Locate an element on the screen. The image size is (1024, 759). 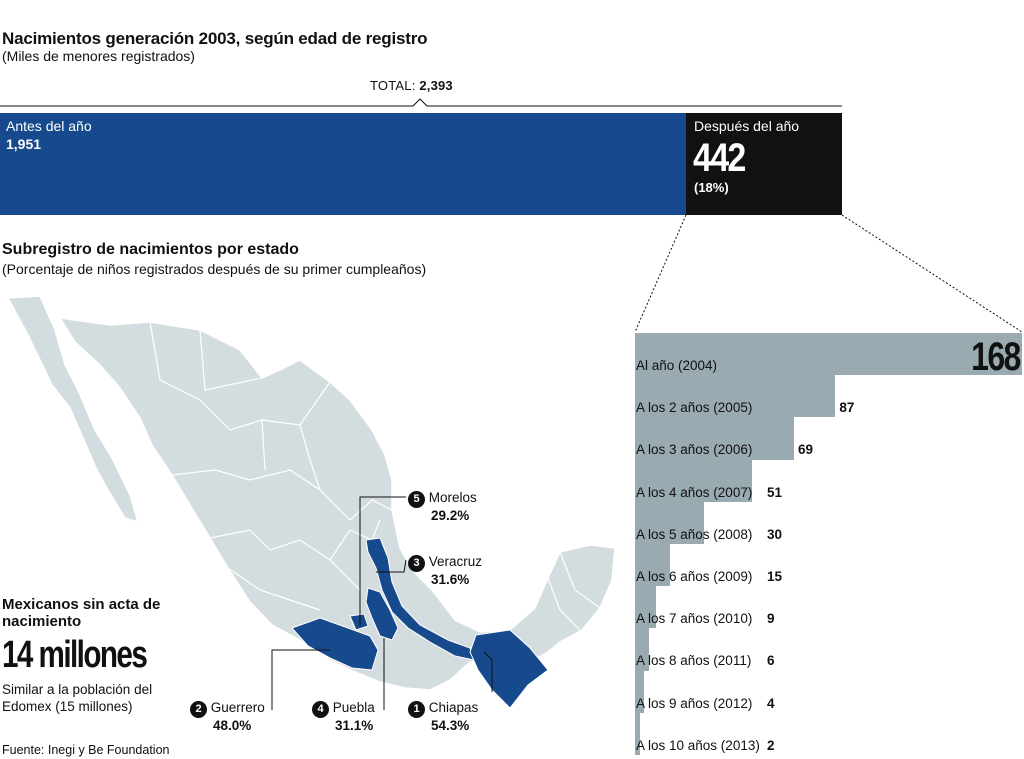
age-bar-label: A los 7 años (2010) is located at coordinates (694, 619).